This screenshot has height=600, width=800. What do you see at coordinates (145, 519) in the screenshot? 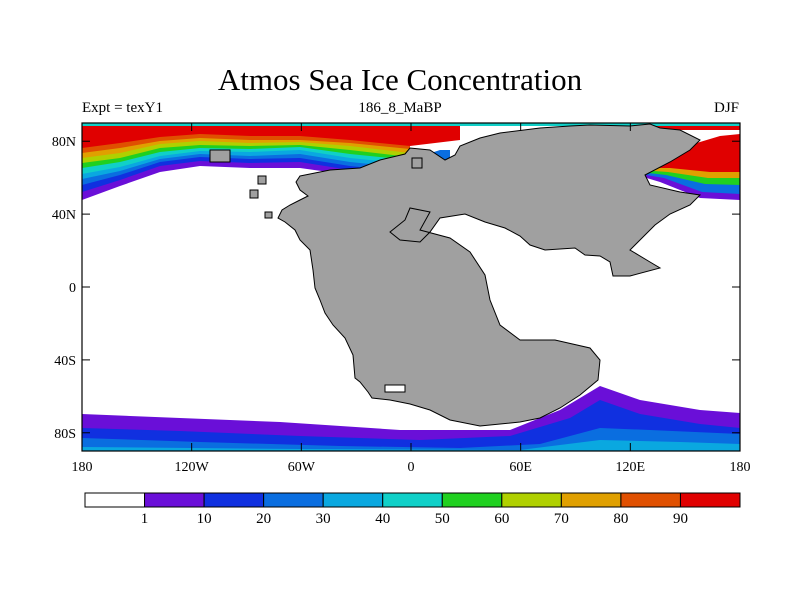
I see `colorbar-label: 1` at bounding box center [145, 519].